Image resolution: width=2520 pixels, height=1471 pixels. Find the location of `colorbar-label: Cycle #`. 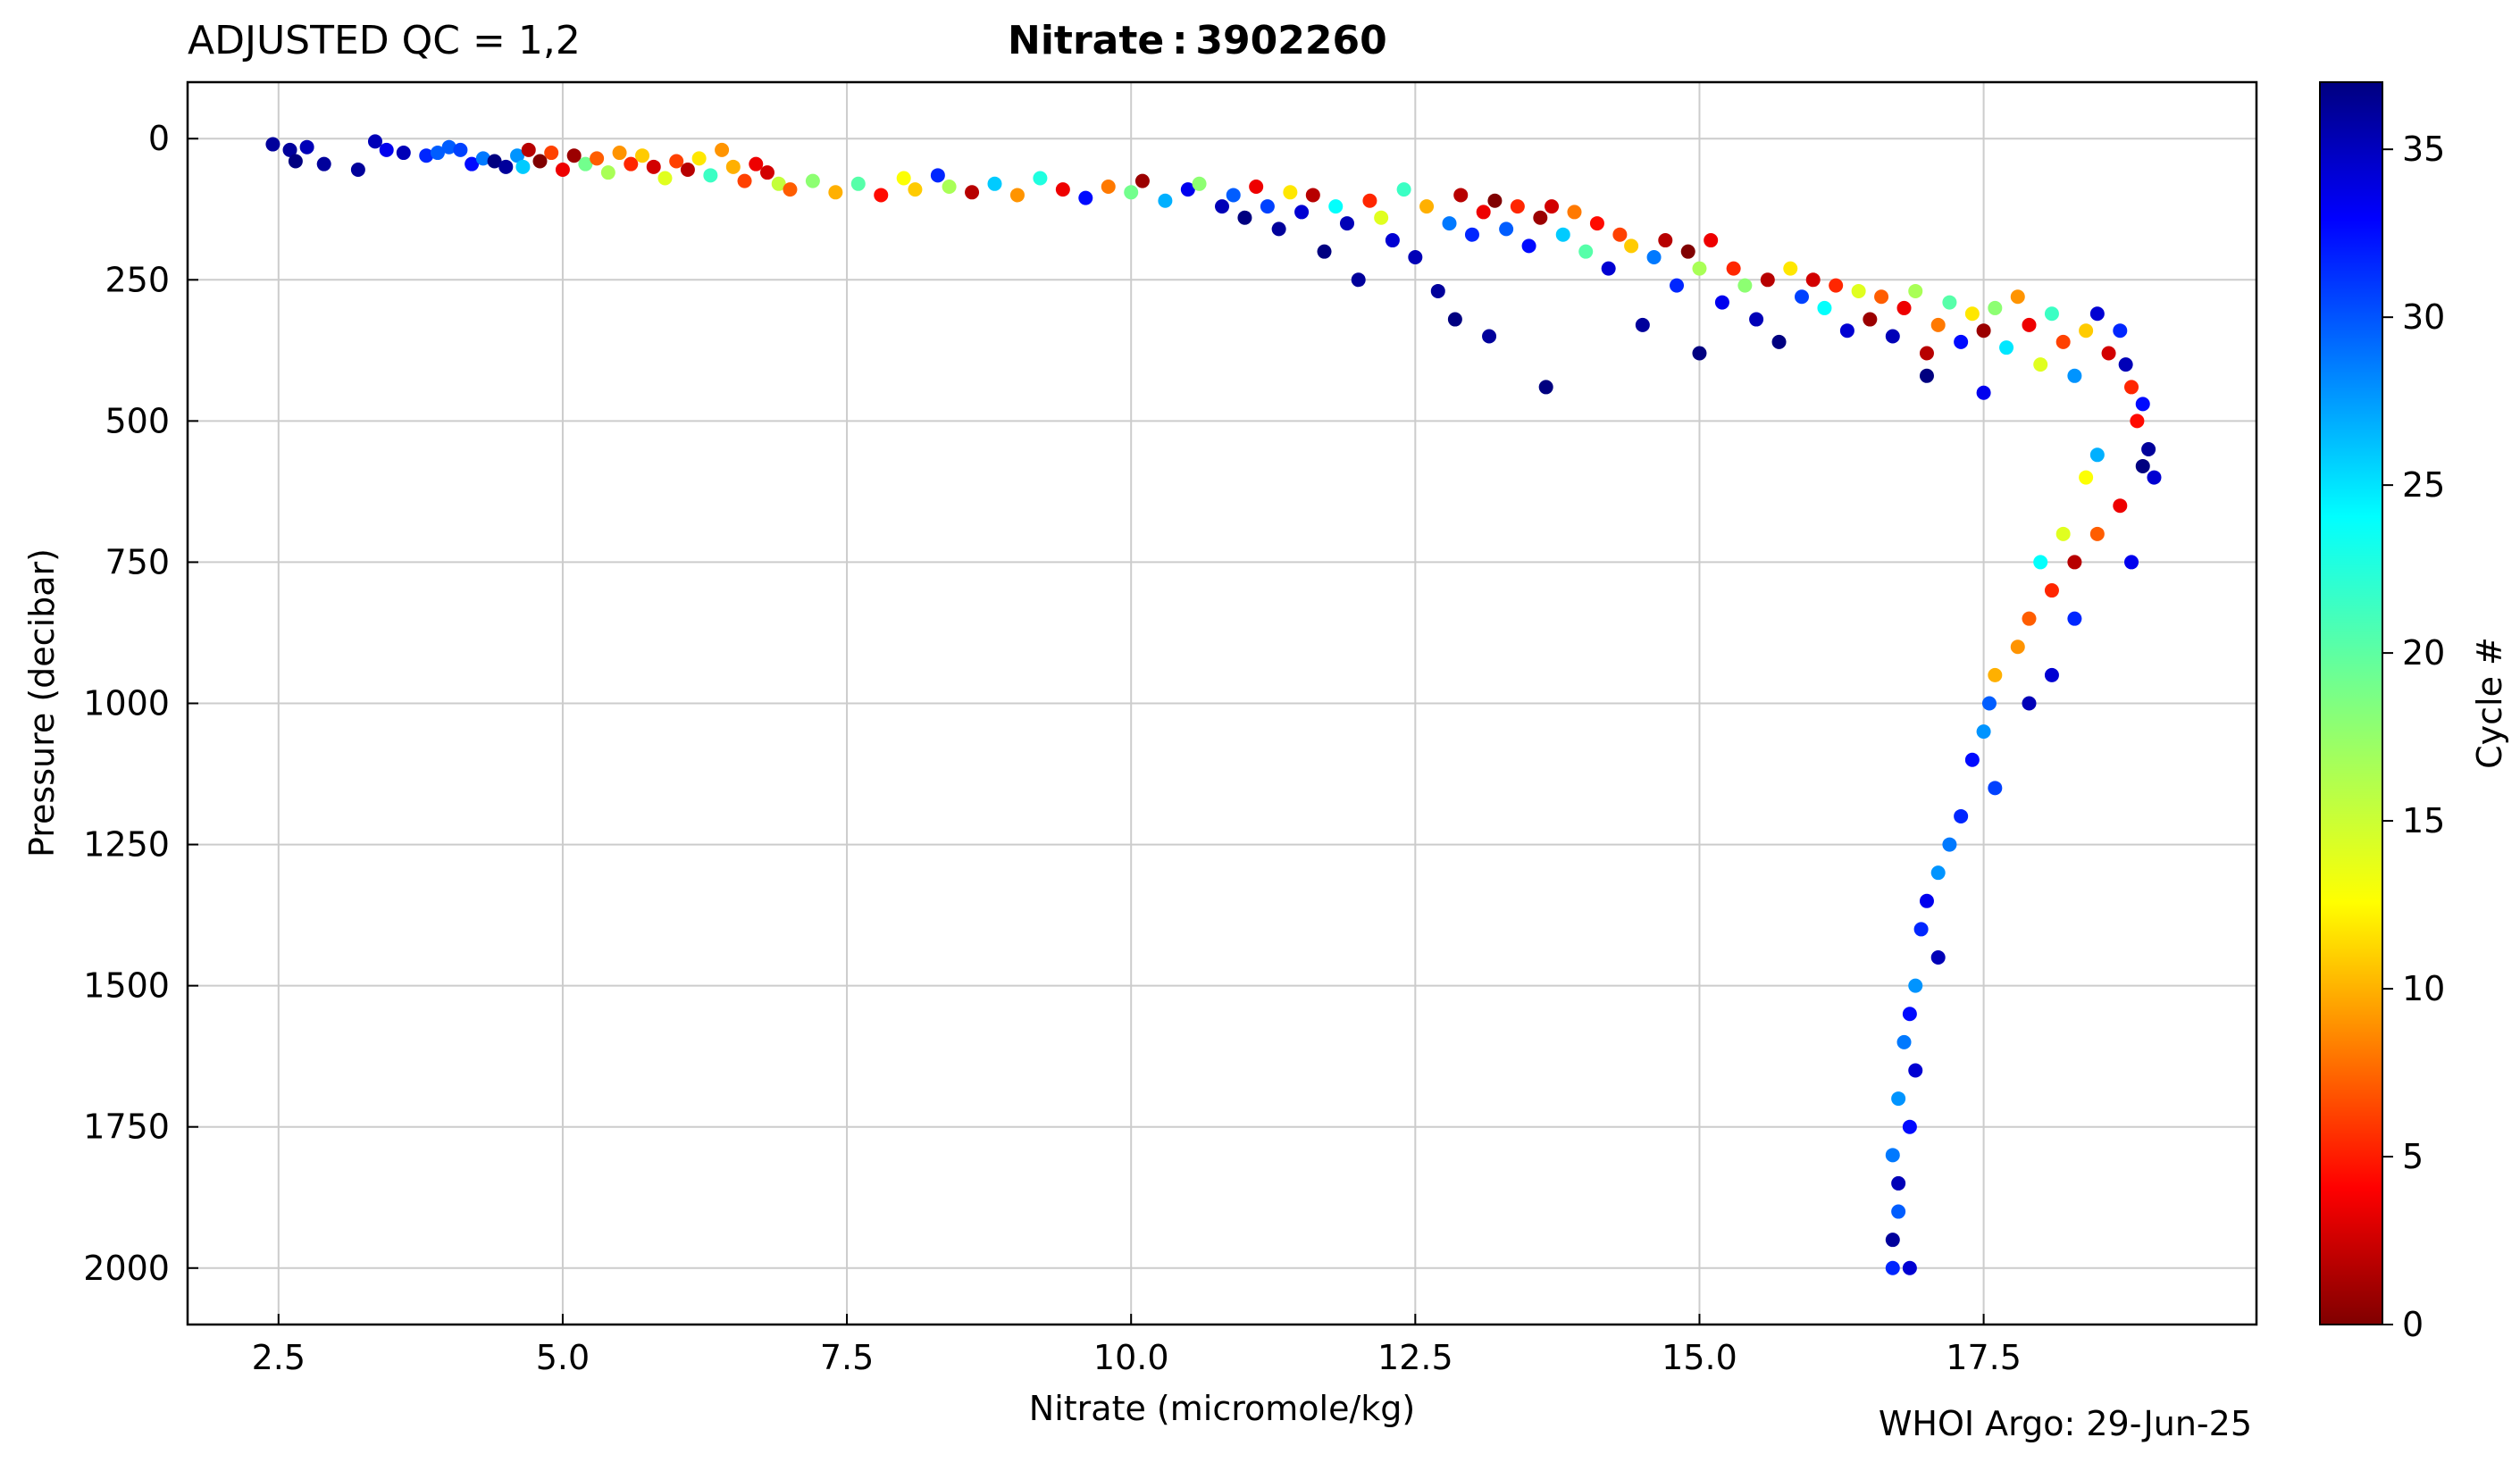

colorbar-label: Cycle # is located at coordinates (2489, 703).